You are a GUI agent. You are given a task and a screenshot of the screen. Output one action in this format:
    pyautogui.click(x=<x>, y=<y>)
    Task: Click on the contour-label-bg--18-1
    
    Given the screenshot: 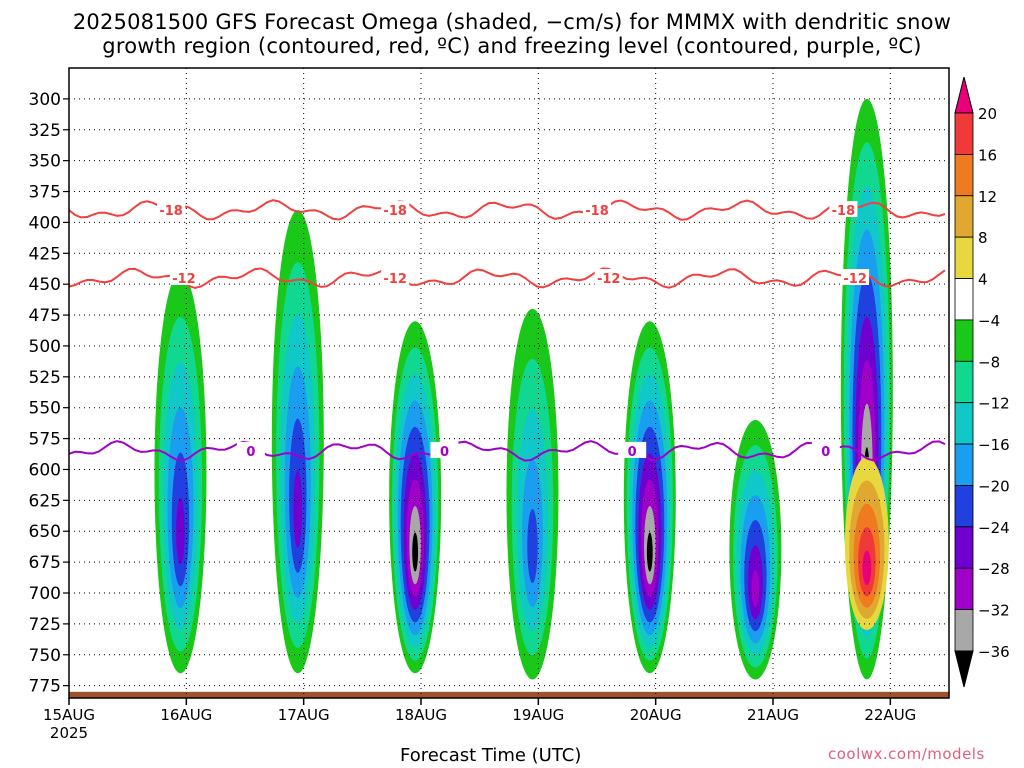 What is the action you would take?
    pyautogui.click(x=395, y=209)
    